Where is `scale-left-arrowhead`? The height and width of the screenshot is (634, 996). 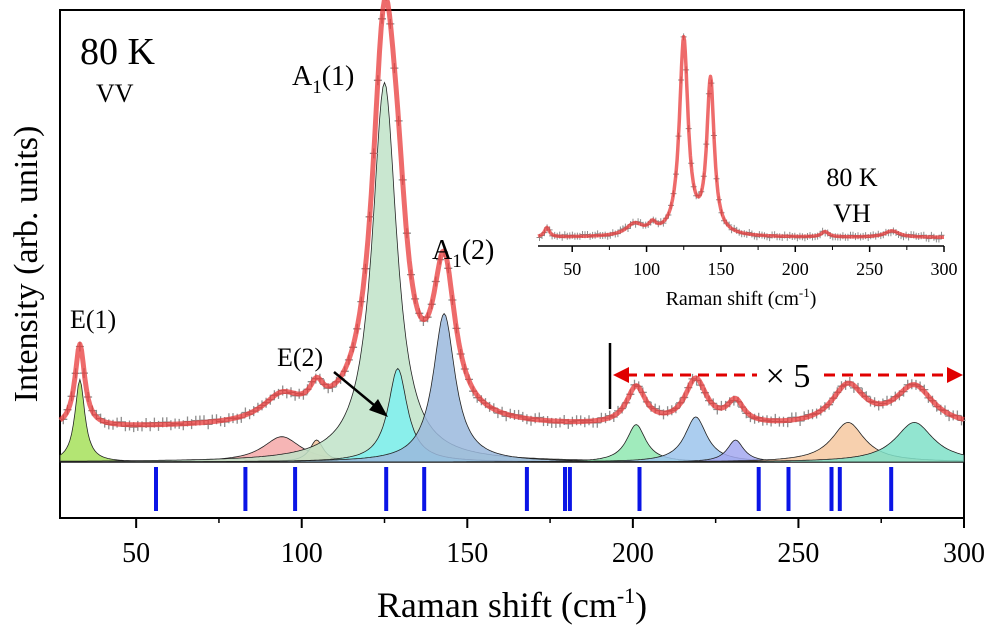 scale-left-arrowhead is located at coordinates (621, 375).